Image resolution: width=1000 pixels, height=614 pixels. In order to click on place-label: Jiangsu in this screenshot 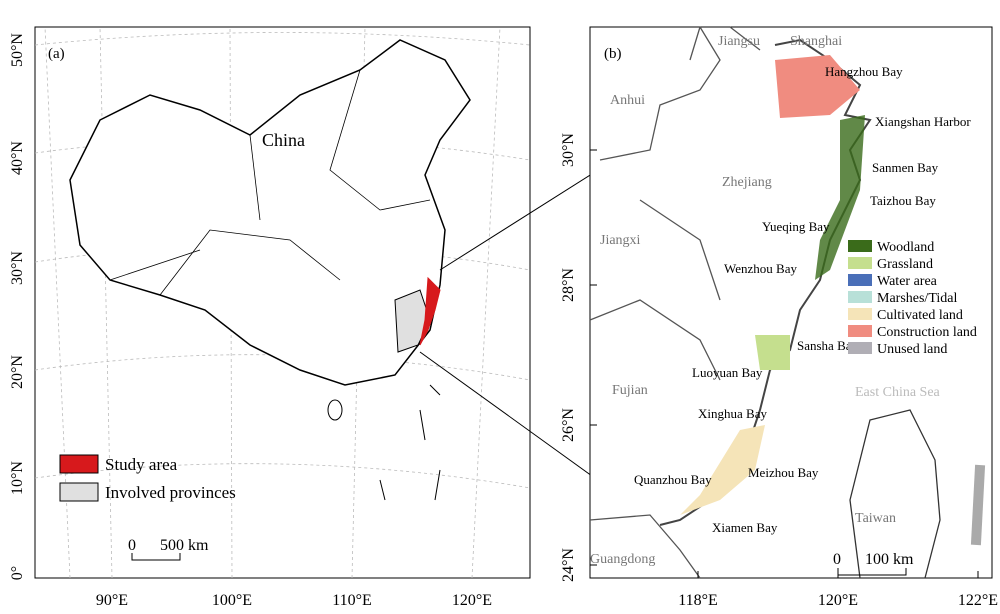, I will do `click(739, 41)`.